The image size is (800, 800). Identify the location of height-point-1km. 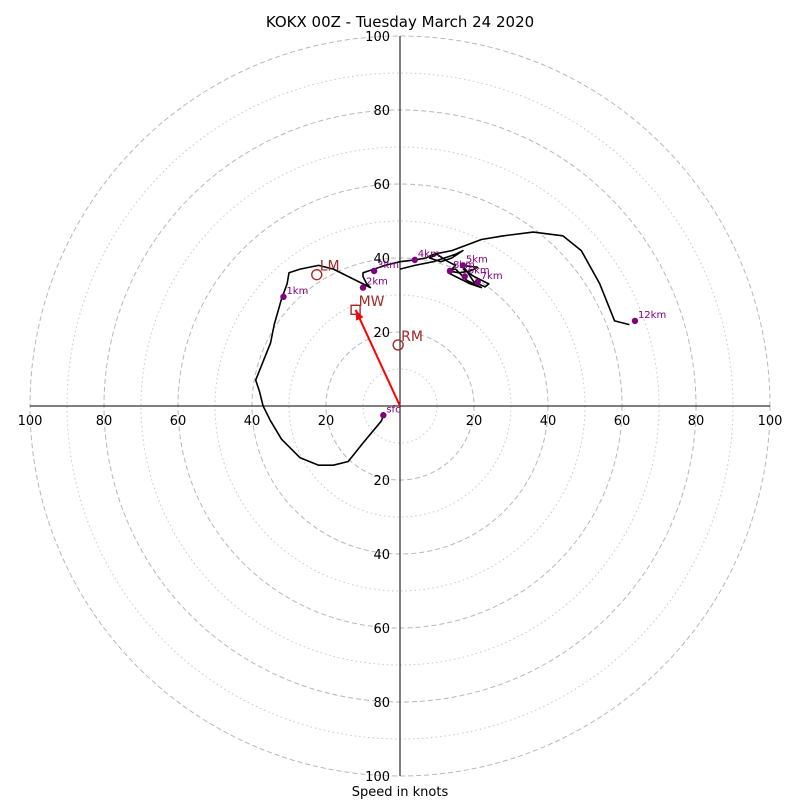
(283, 297).